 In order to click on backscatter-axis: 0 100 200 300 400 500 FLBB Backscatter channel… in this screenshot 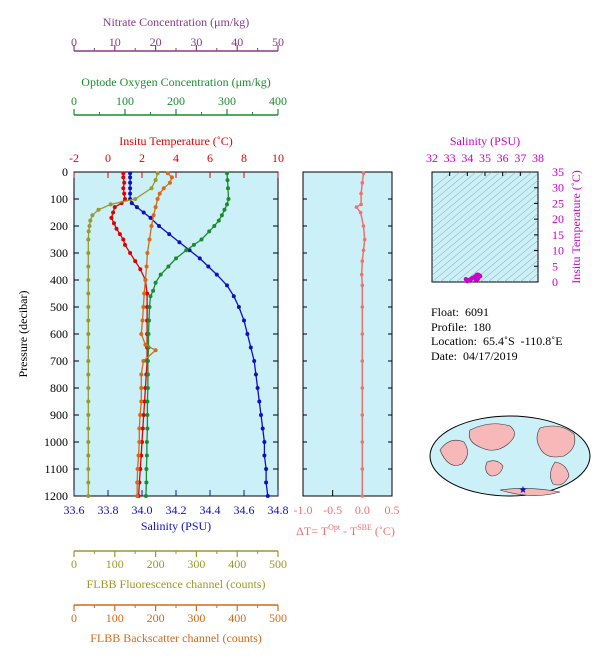, I will do `click(179, 624)`.